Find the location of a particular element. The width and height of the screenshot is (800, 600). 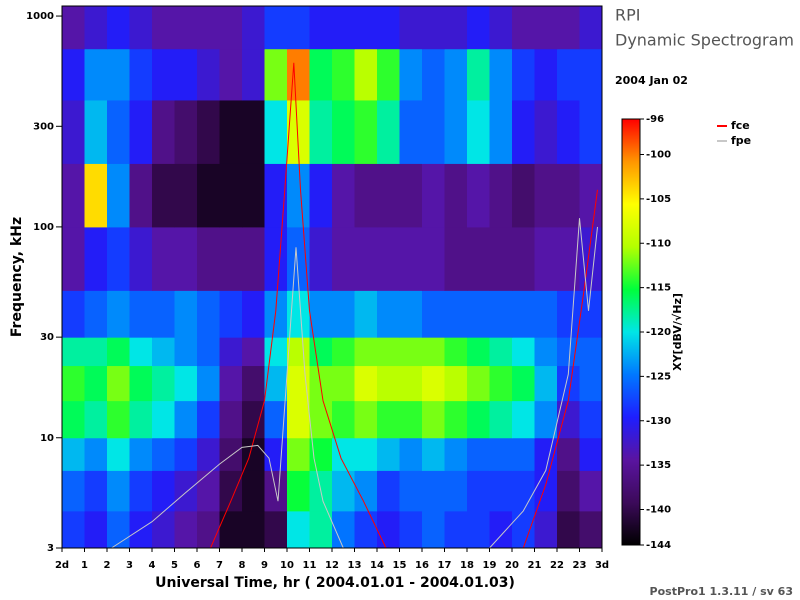

y-tick-label: 1000 is located at coordinates (40, 16).